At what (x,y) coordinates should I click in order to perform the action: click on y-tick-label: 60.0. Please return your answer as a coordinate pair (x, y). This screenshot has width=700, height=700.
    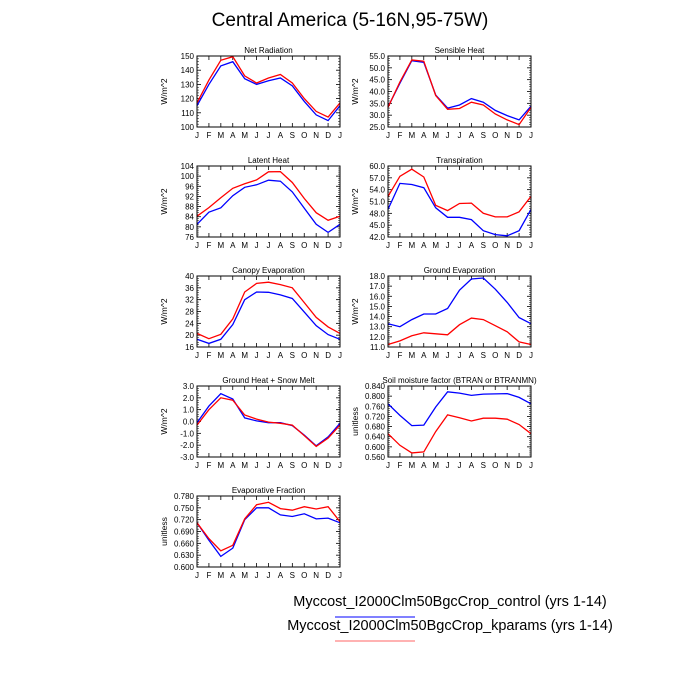
    Looking at the image, I should click on (377, 166).